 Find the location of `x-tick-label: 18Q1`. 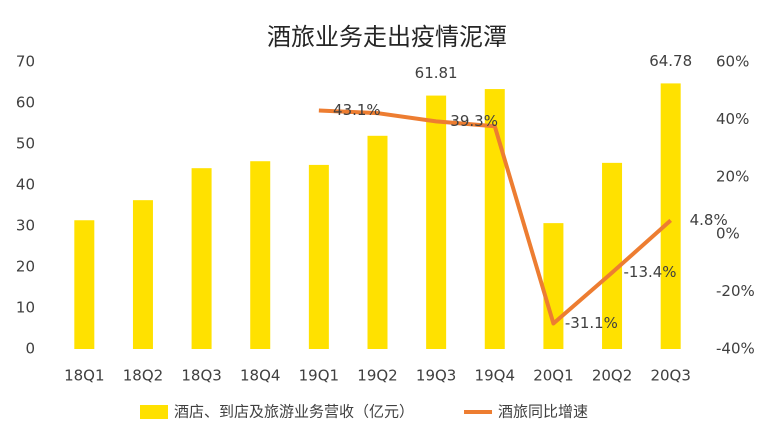

x-tick-label: 18Q1 is located at coordinates (84, 376).